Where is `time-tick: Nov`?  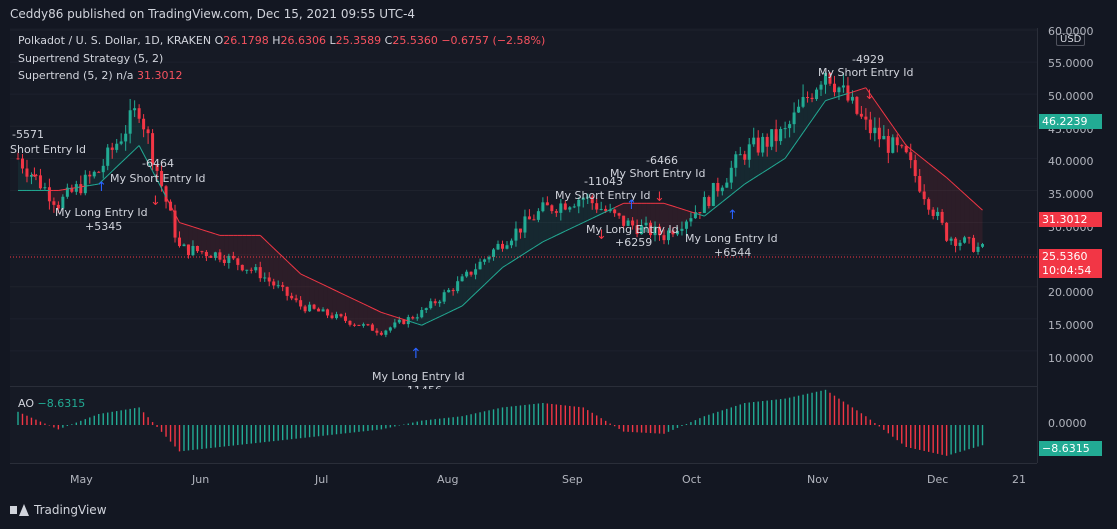 time-tick: Nov is located at coordinates (818, 479).